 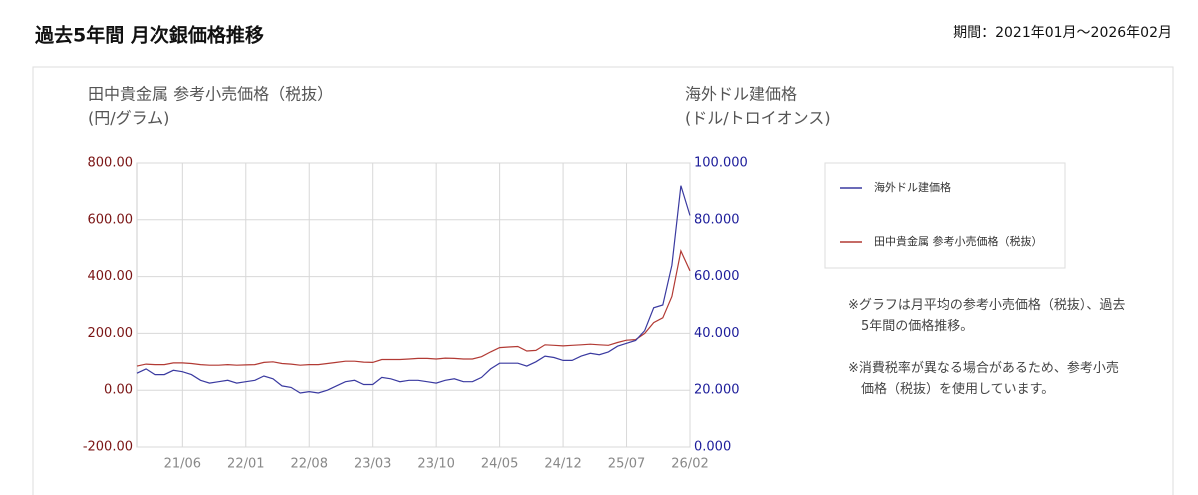 What do you see at coordinates (149, 35) in the screenshot?
I see `chart-title: 過去5年間 月次銀価格推移` at bounding box center [149, 35].